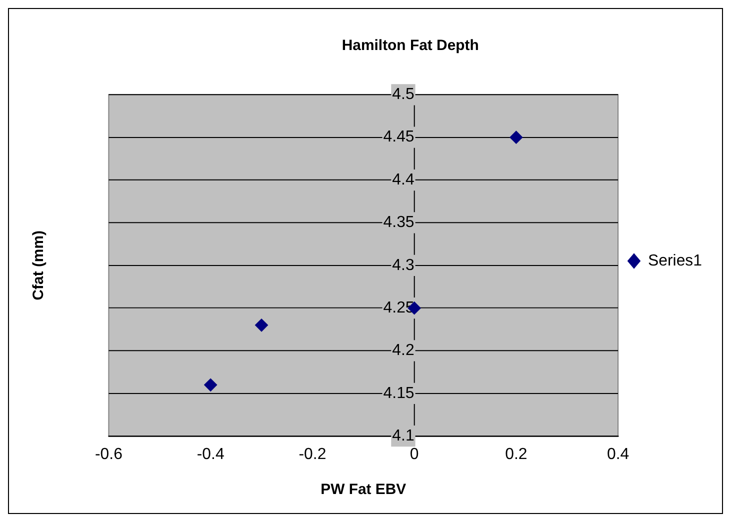 The height and width of the screenshot is (524, 733). What do you see at coordinates (39, 265) in the screenshot?
I see `y-axis-title: Cfat (mm)` at bounding box center [39, 265].